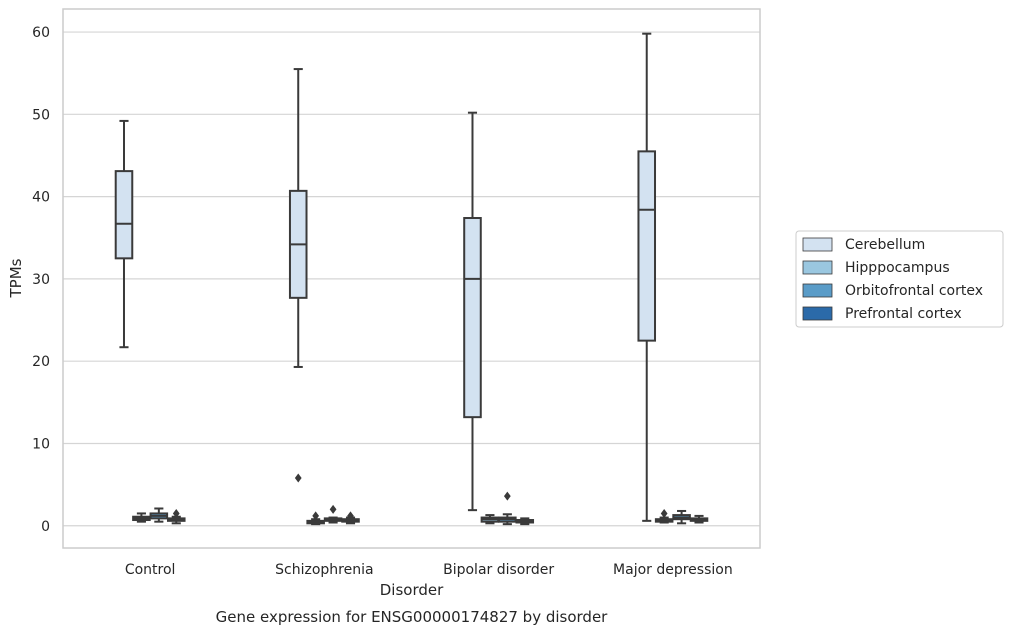 The height and width of the screenshot is (634, 1013). I want to click on x-axis-title: Disorder, so click(412, 590).